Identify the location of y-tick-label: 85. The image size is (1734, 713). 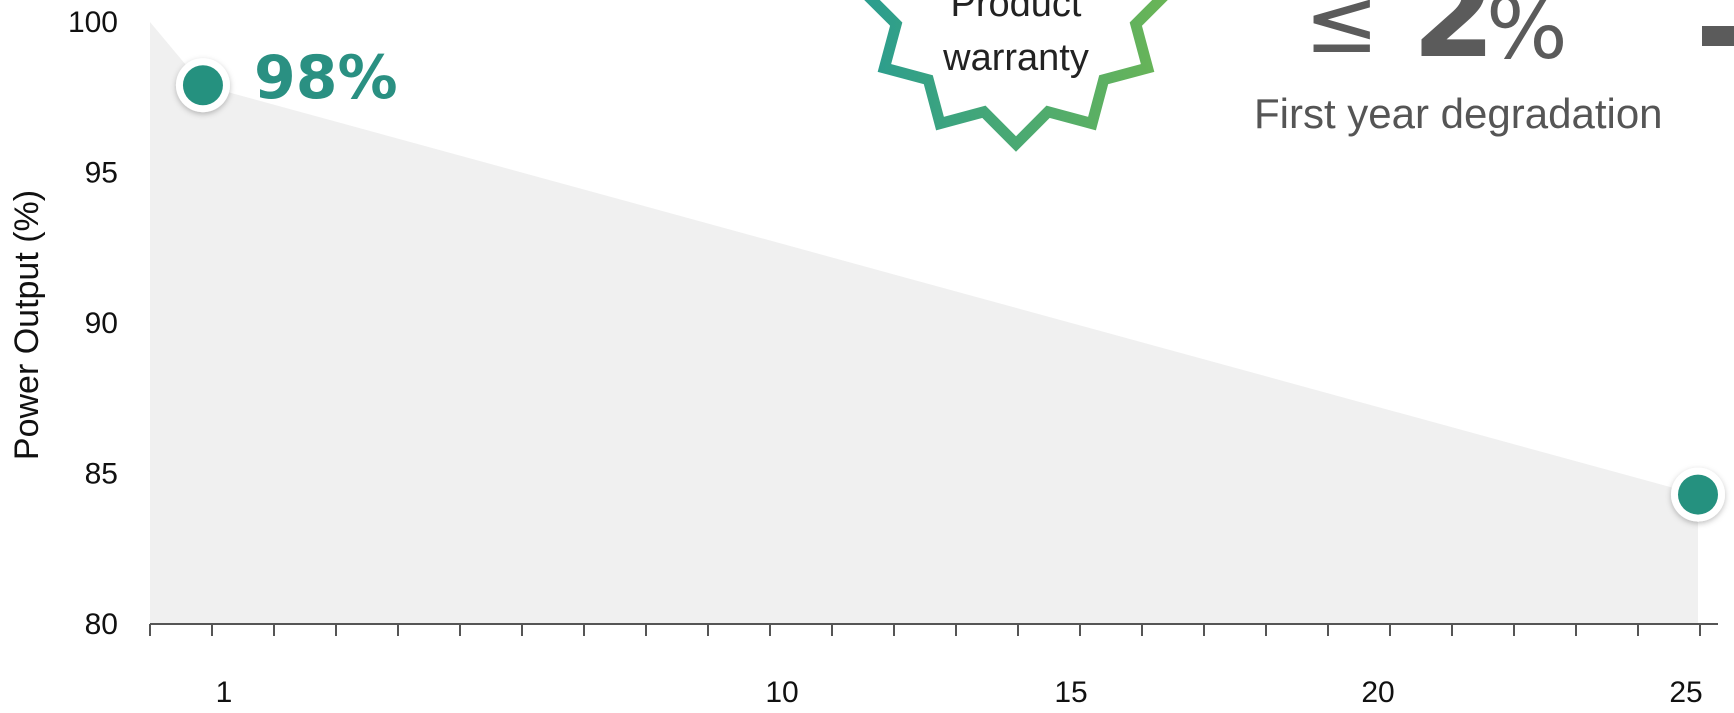
(101, 474).